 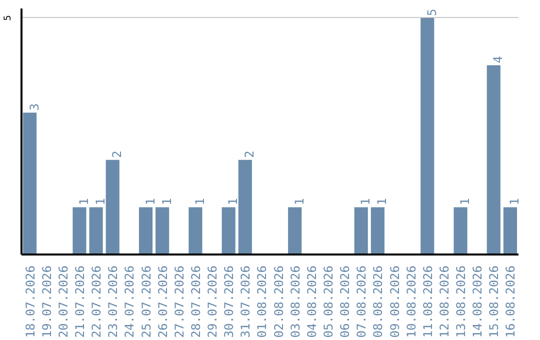 What do you see at coordinates (30, 301) in the screenshot?
I see `x-tick-label: 18.07.2026` at bounding box center [30, 301].